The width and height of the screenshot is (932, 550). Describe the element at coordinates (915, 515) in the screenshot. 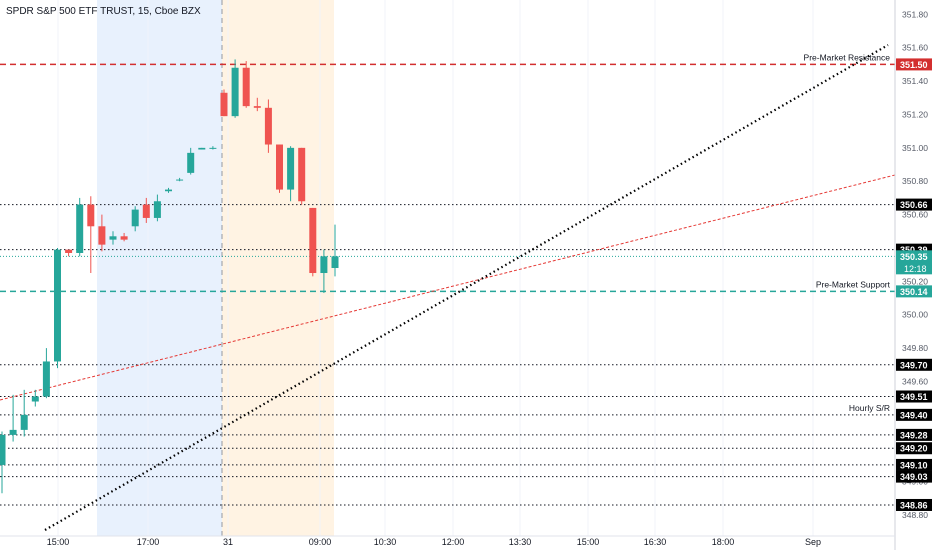

I see `y-tick-label: 348.80` at that location.